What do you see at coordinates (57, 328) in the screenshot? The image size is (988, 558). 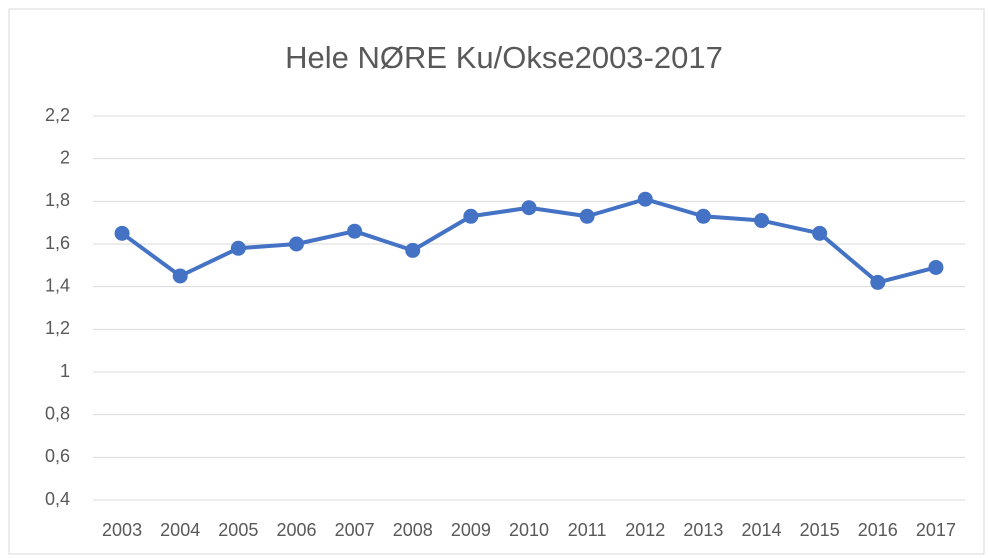 I see `y-tick-label: 1,2` at bounding box center [57, 328].